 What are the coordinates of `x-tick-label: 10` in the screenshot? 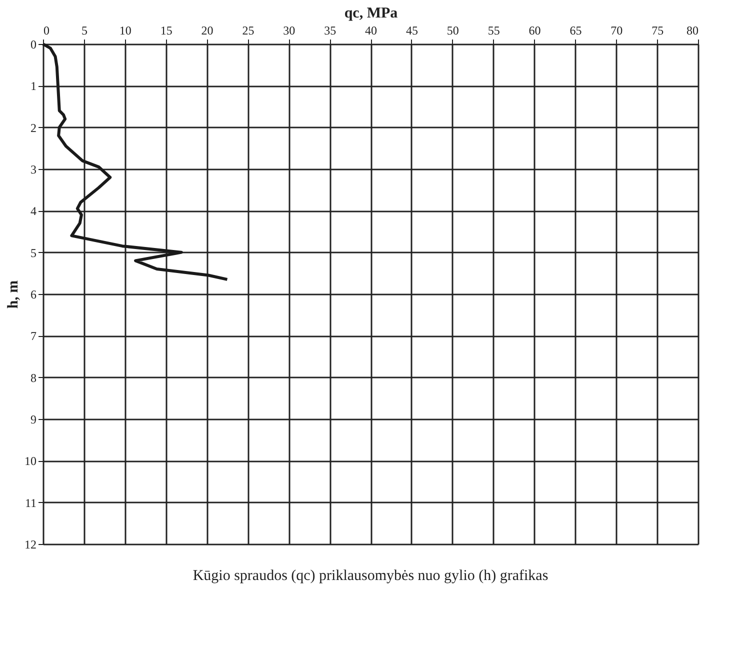 It's located at (125, 31).